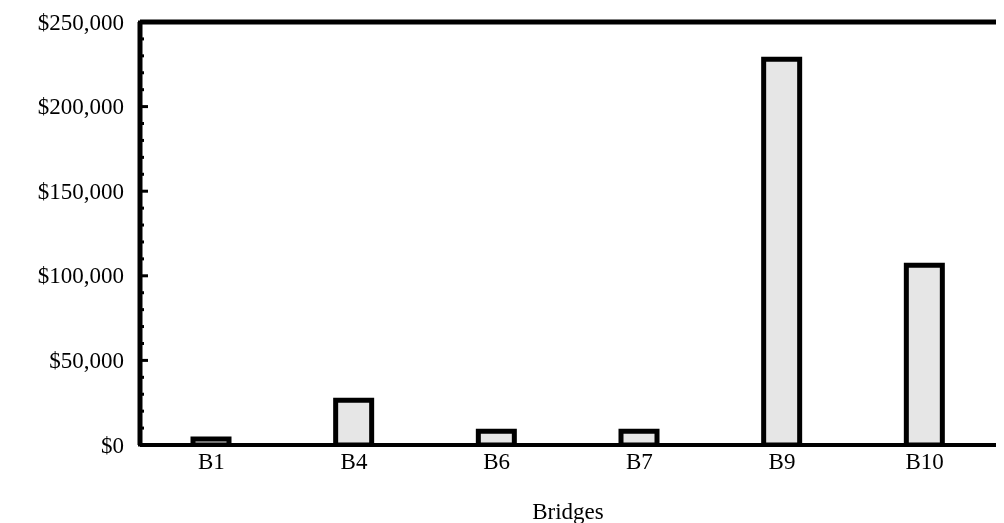 The width and height of the screenshot is (1004, 523). What do you see at coordinates (80, 191) in the screenshot?
I see `y-tick-label: $150,000` at bounding box center [80, 191].